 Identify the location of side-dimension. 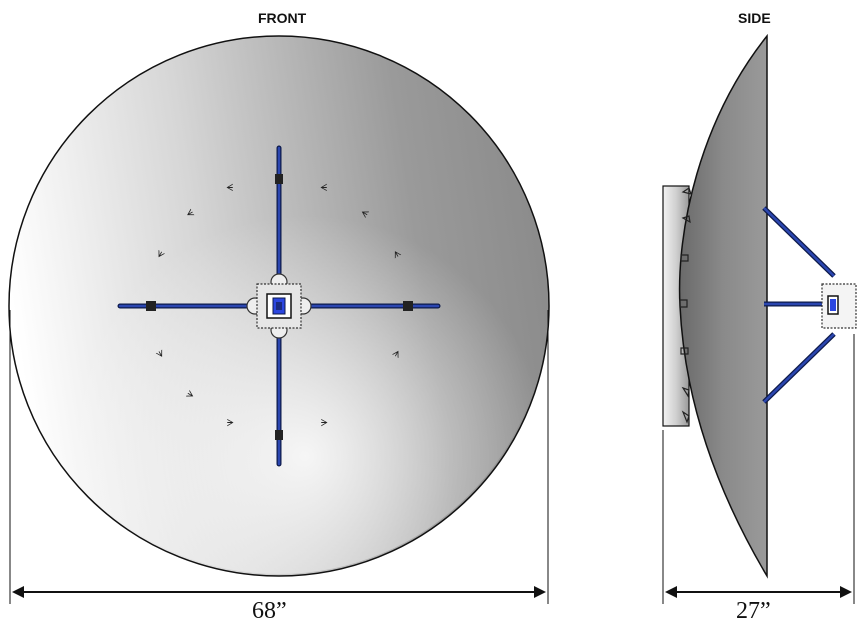
(758, 469).